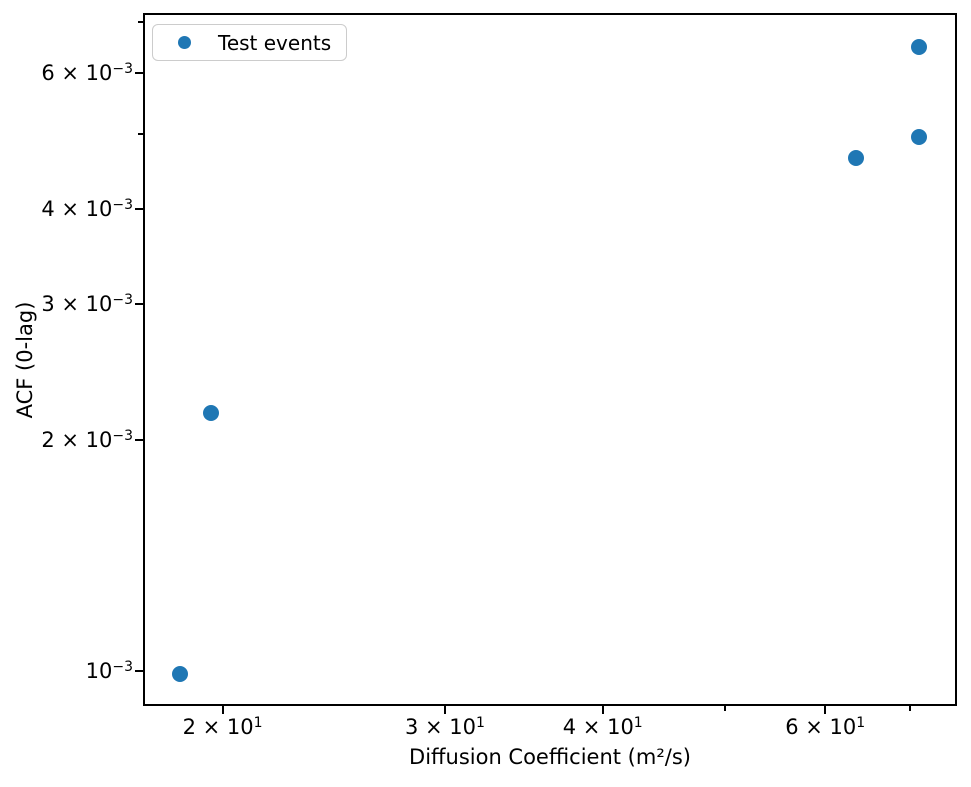 This screenshot has height=787, width=971. I want to click on y-tick-label: 6 × 10−3, so click(87, 73).